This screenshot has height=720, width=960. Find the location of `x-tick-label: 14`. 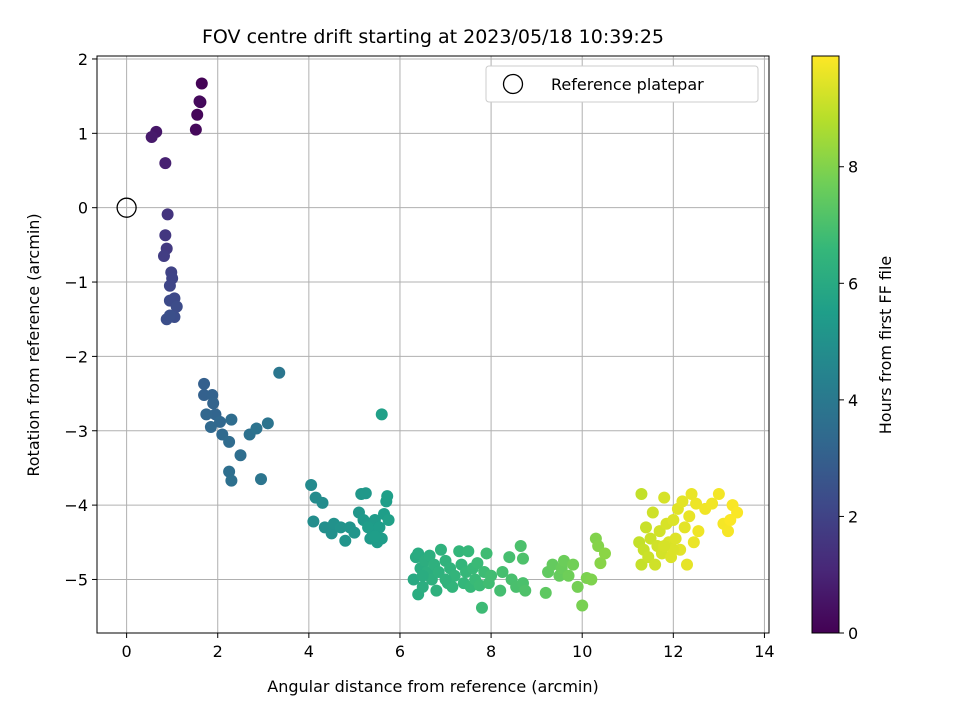

x-tick-label: 14 is located at coordinates (764, 651).